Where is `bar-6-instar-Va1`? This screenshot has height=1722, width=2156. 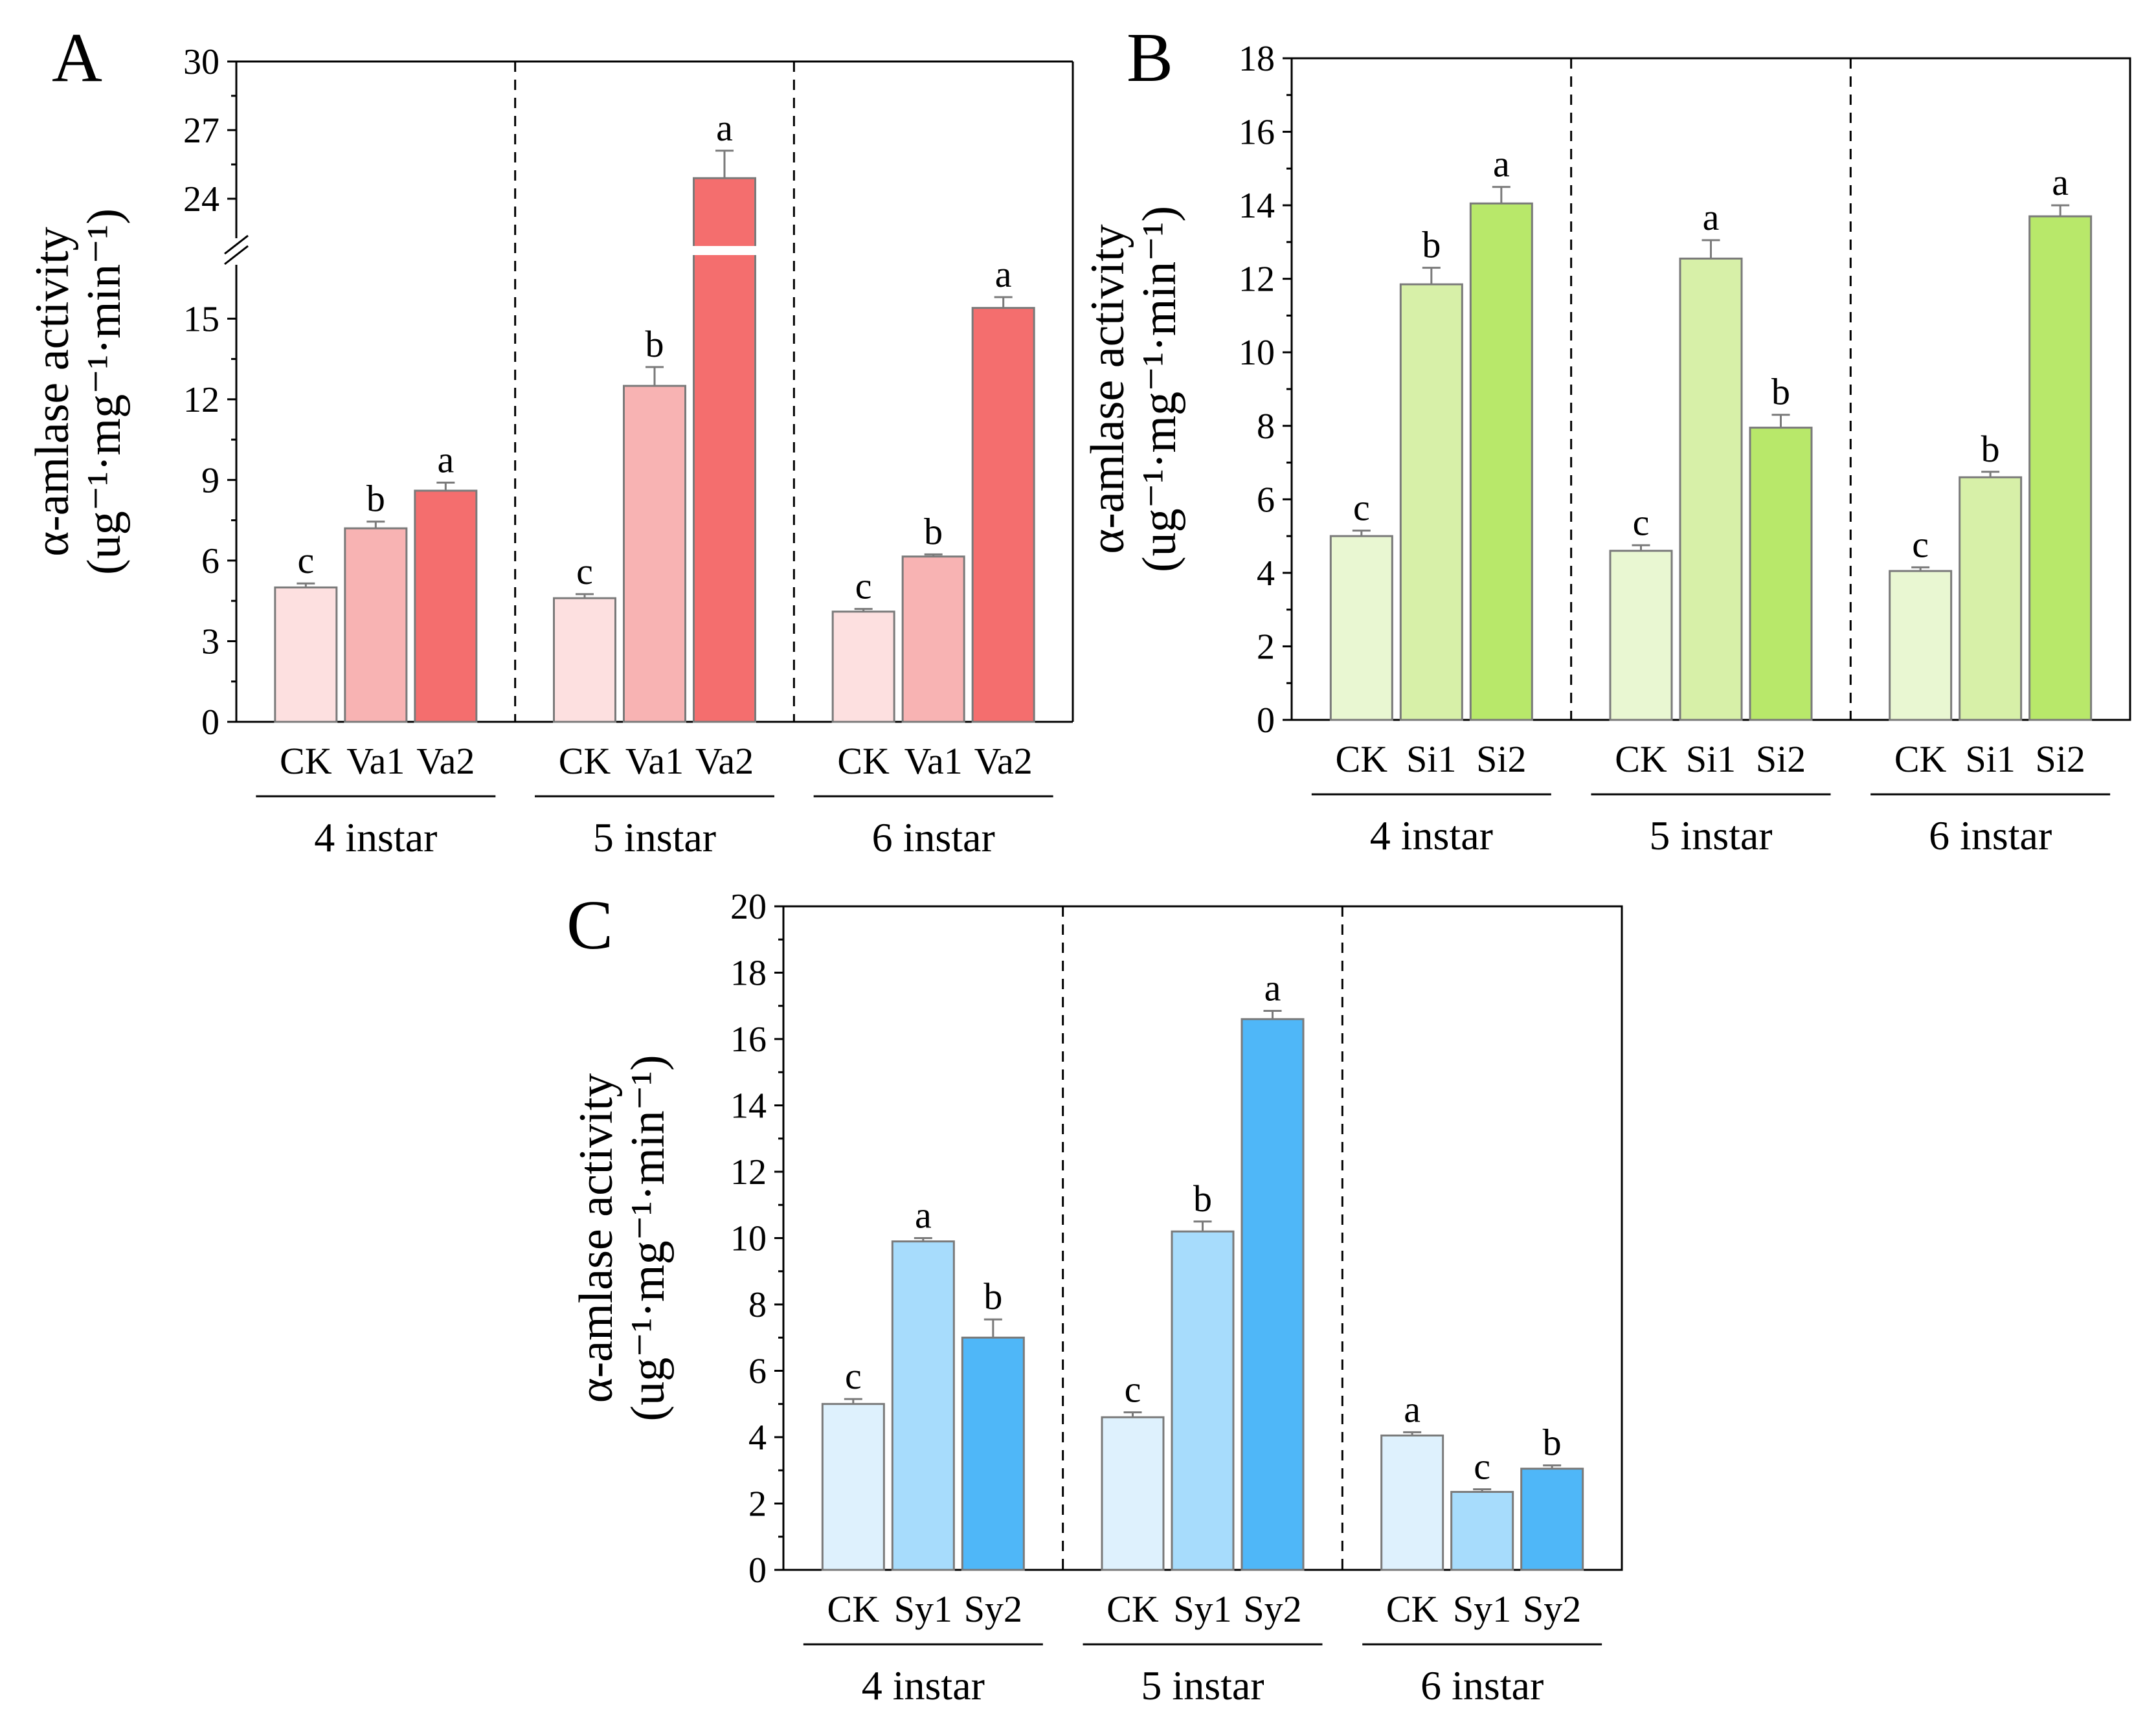
bar-6-instar-Va1 is located at coordinates (933, 639).